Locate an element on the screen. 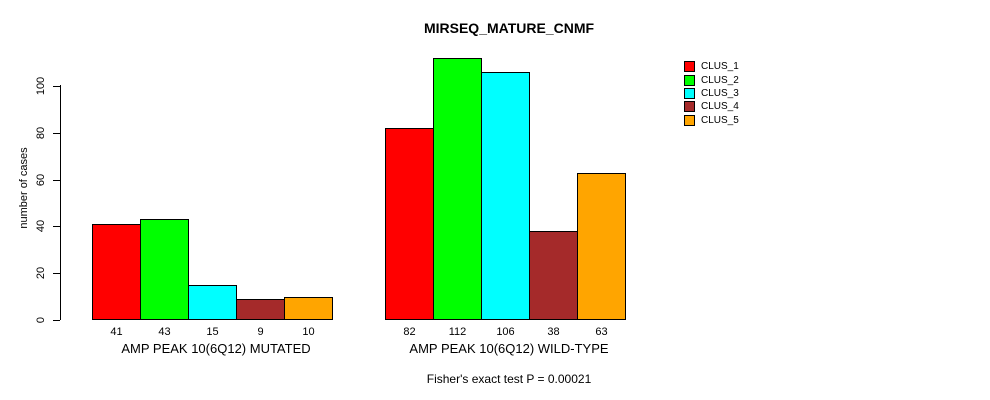  bar-clus_1-group0 is located at coordinates (116, 272).